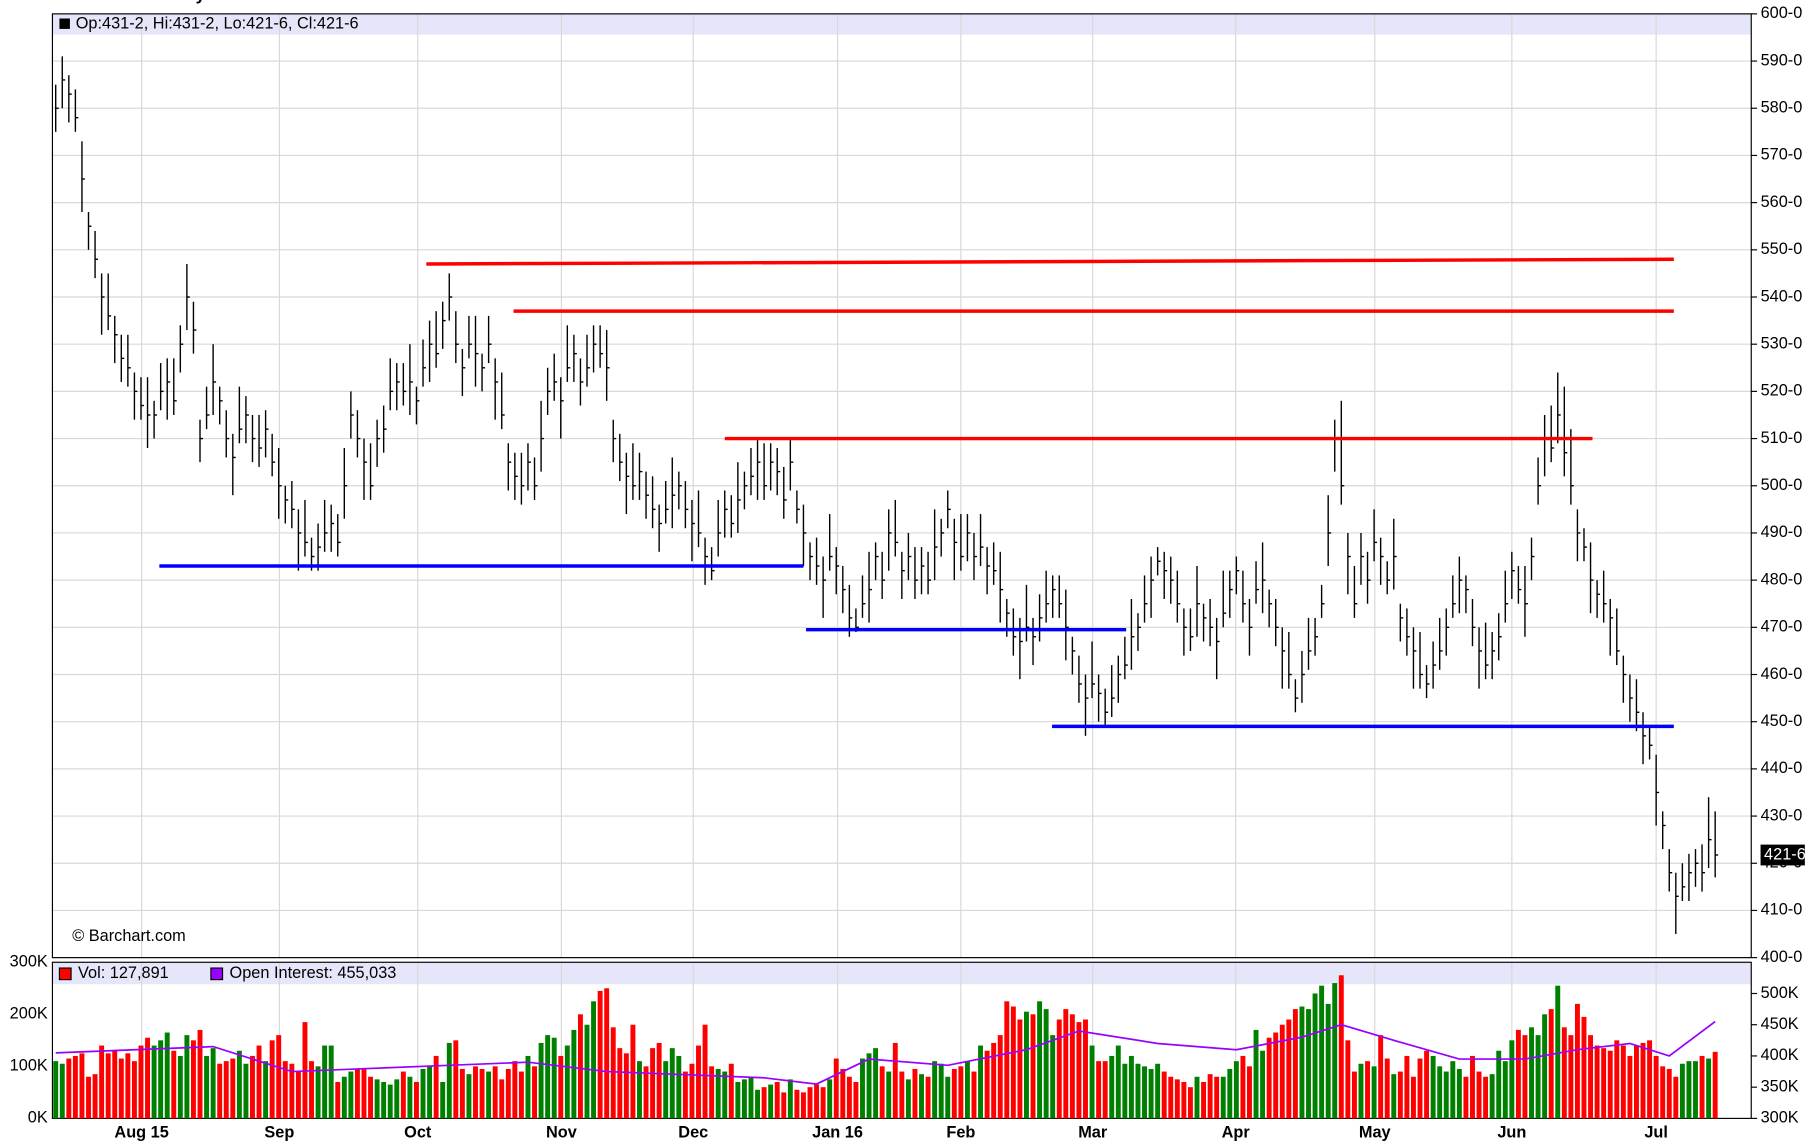  What do you see at coordinates (1780, 993) in the screenshot?
I see `oi-tick-label: 500K` at bounding box center [1780, 993].